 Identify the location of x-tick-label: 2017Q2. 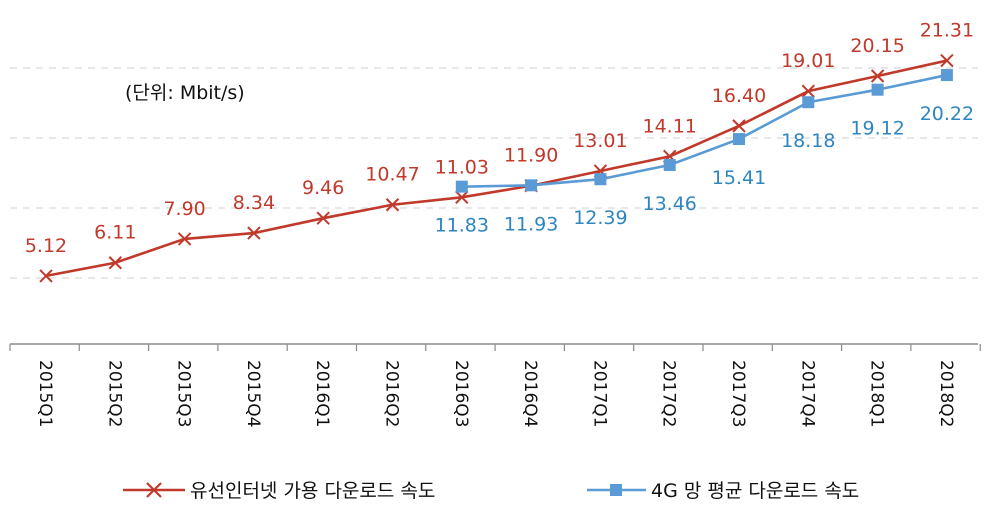
(669, 393).